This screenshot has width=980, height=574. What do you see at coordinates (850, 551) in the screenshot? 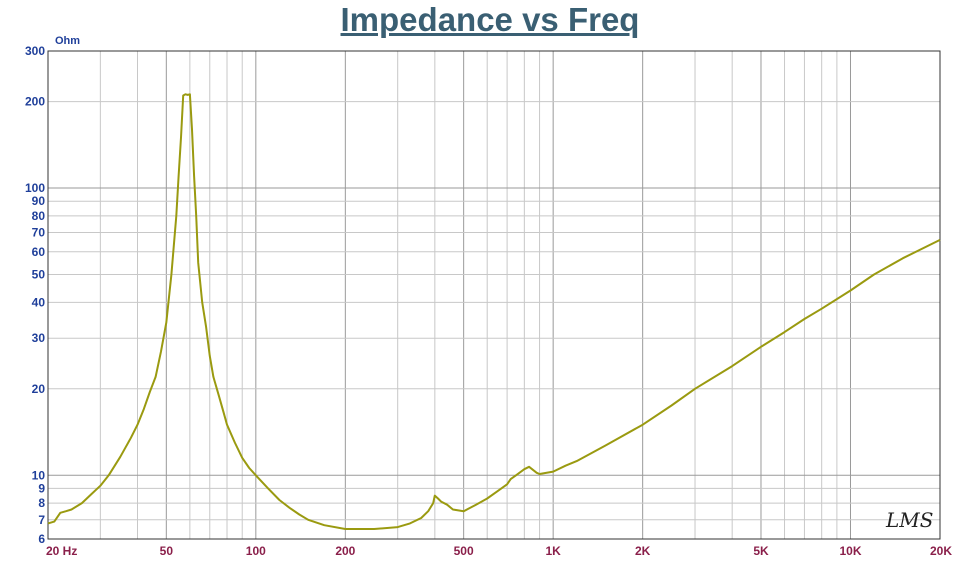
I see `x-tick-label: 10K` at bounding box center [850, 551].